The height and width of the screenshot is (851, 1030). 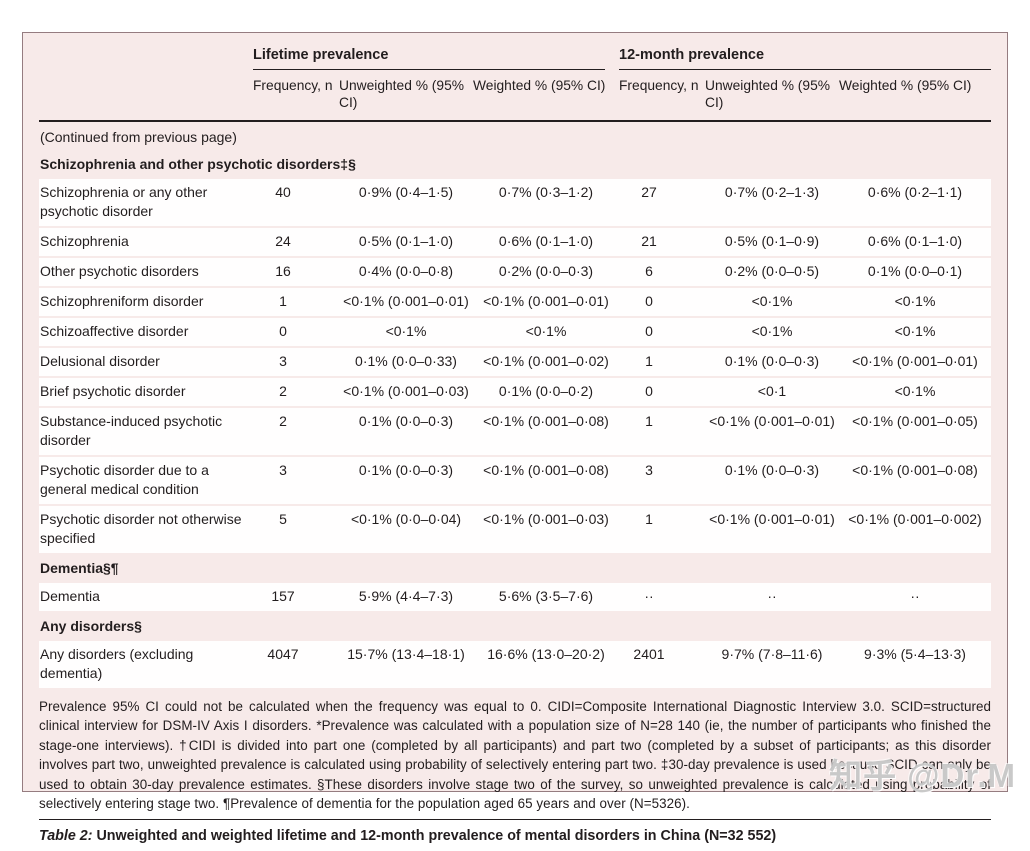 I want to click on row-value: 16, so click(x=283, y=271).